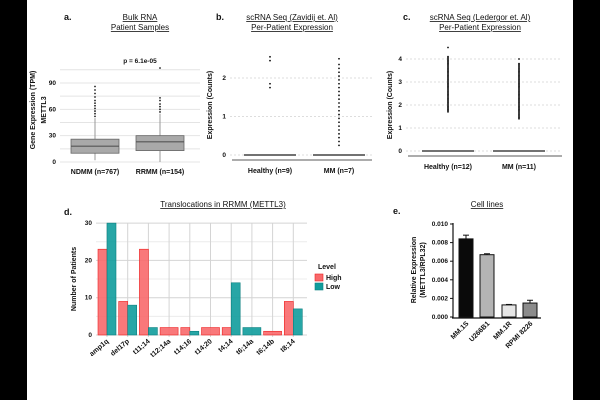 The height and width of the screenshot is (400, 600). Describe the element at coordinates (440, 243) in the screenshot. I see `y-tick-label: 0.008` at that location.